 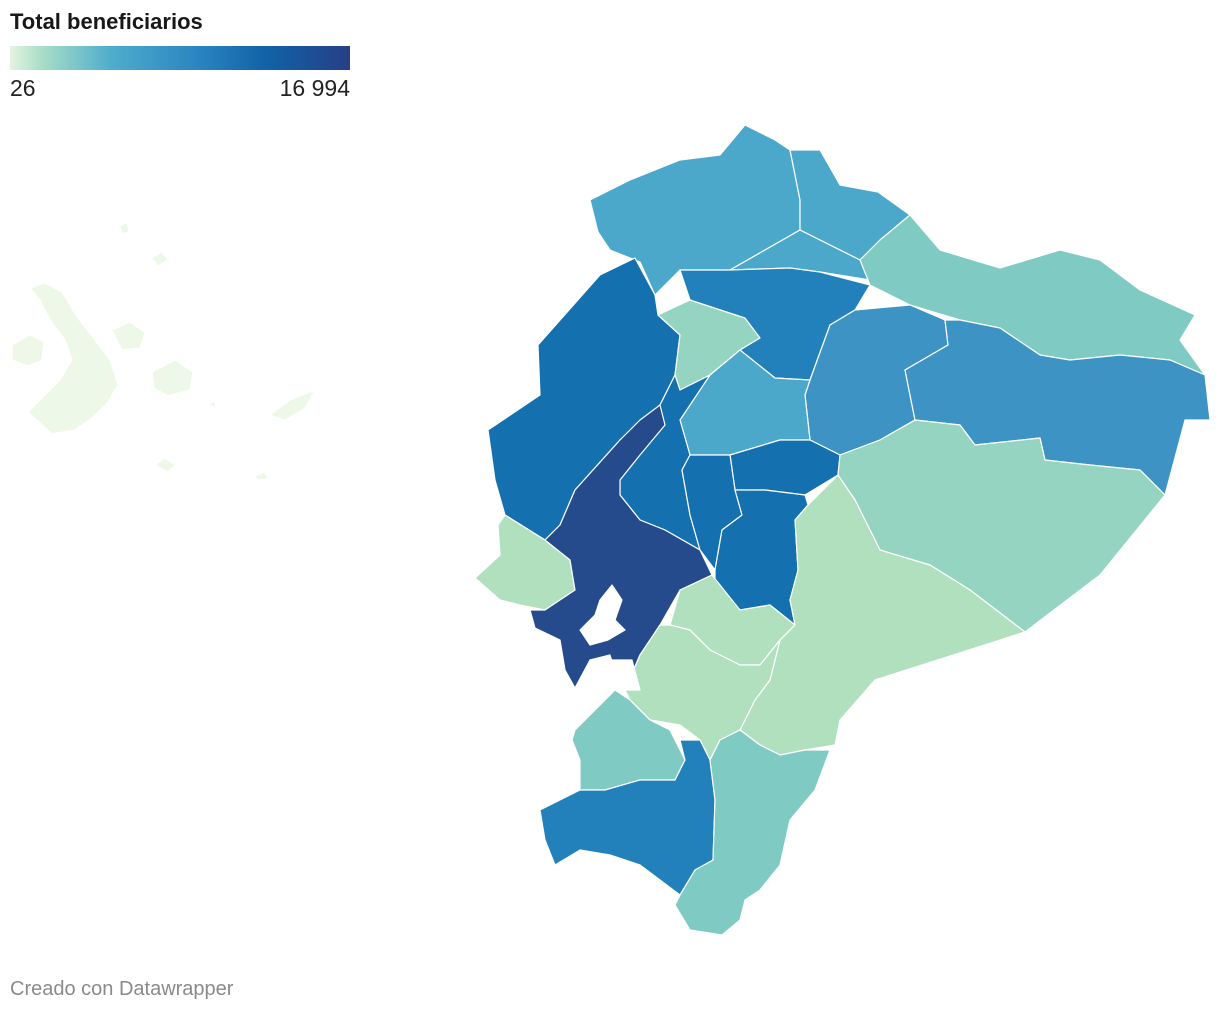 What do you see at coordinates (172, 378) in the screenshot?
I see `region-galapagos-santa-cruz` at bounding box center [172, 378].